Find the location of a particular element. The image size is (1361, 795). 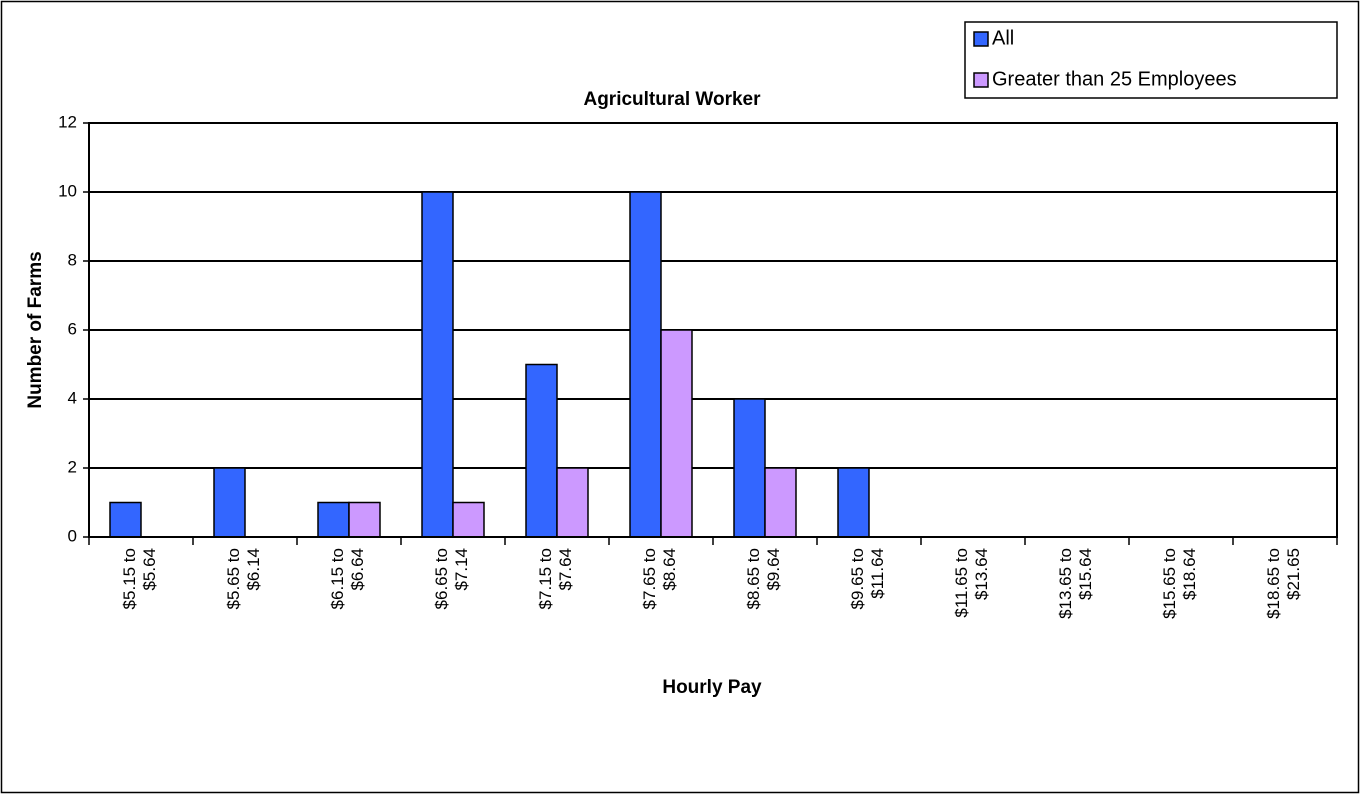

x-tick-label: $9.65 to$11.64 is located at coordinates (867, 578).